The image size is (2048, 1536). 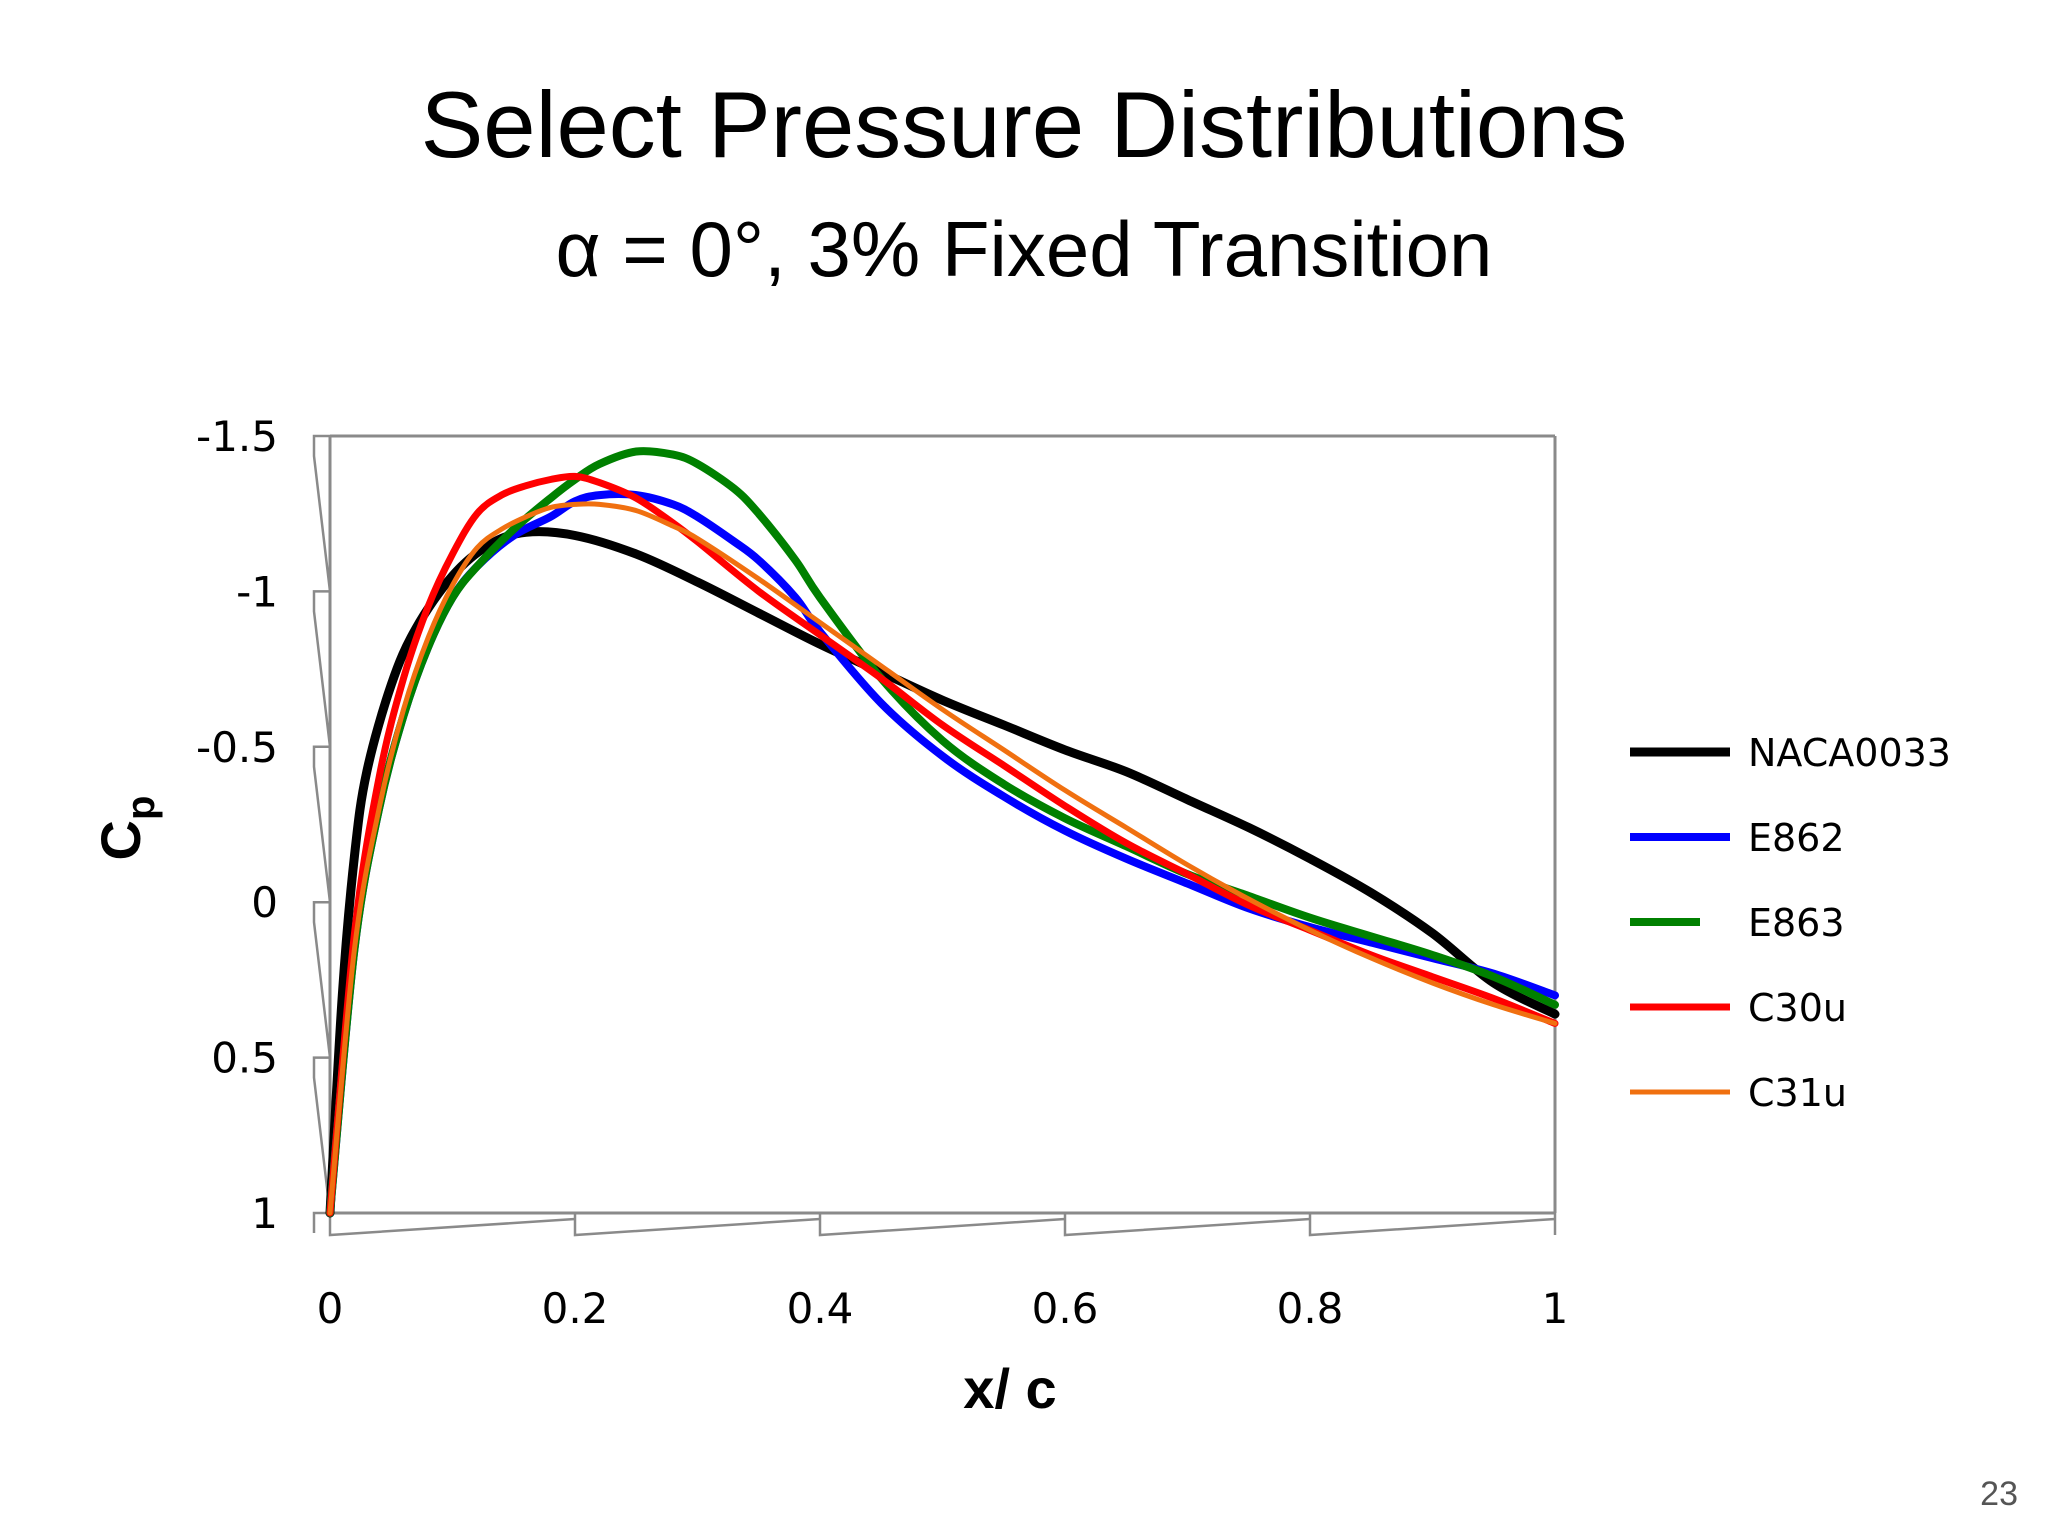 I want to click on y-tick-label: -1, so click(x=257, y=591).